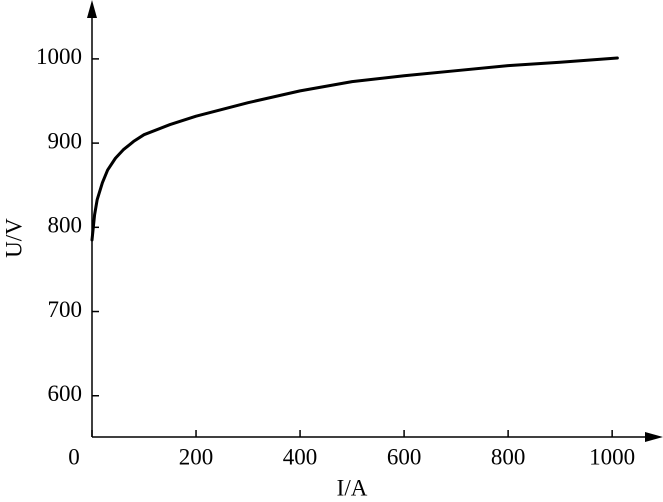 The height and width of the screenshot is (502, 663). Describe the element at coordinates (13, 238) in the screenshot. I see `y-axis-label: U/V` at that location.